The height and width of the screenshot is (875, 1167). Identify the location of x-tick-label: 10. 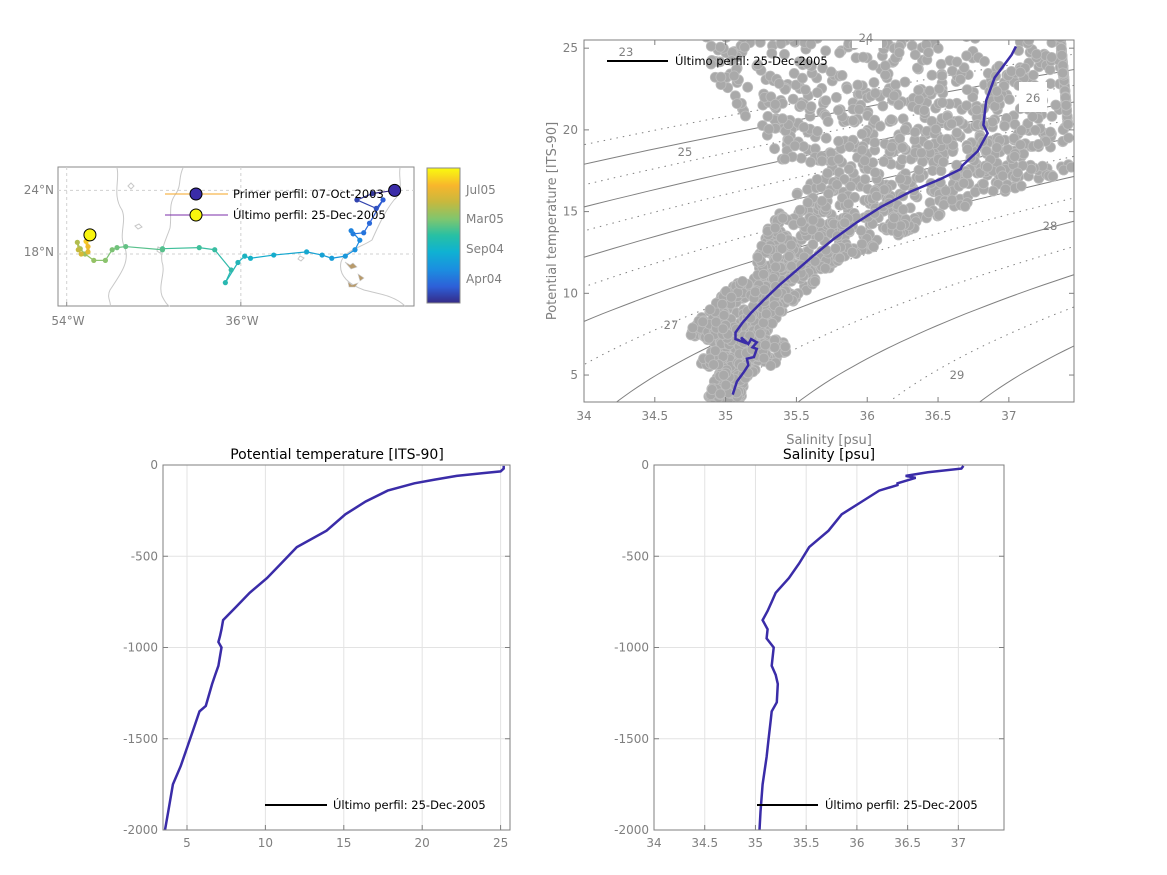
(265, 843).